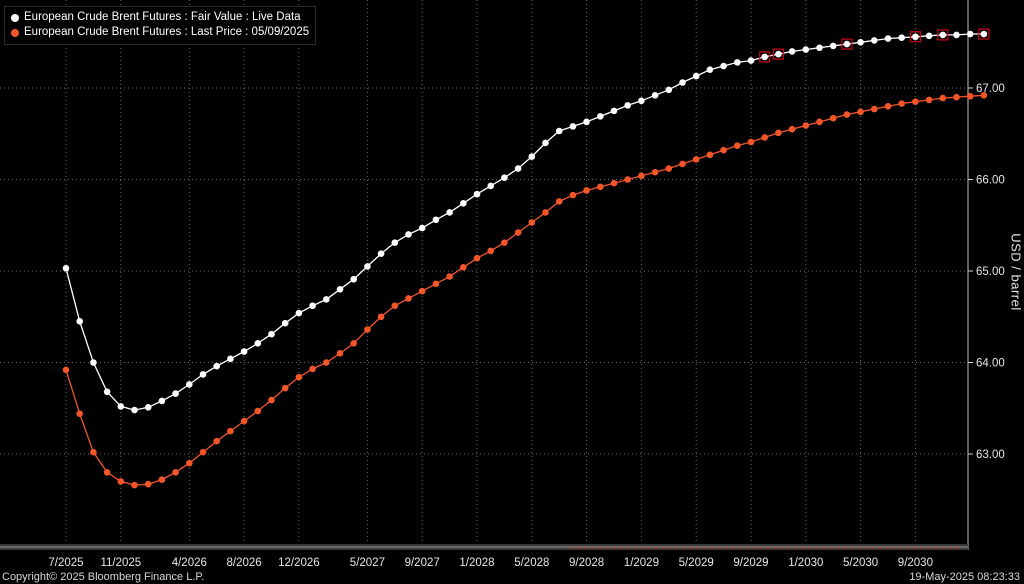 The height and width of the screenshot is (584, 1024). What do you see at coordinates (805, 563) in the screenshot?
I see `x-tick-label: 1/2030` at bounding box center [805, 563].